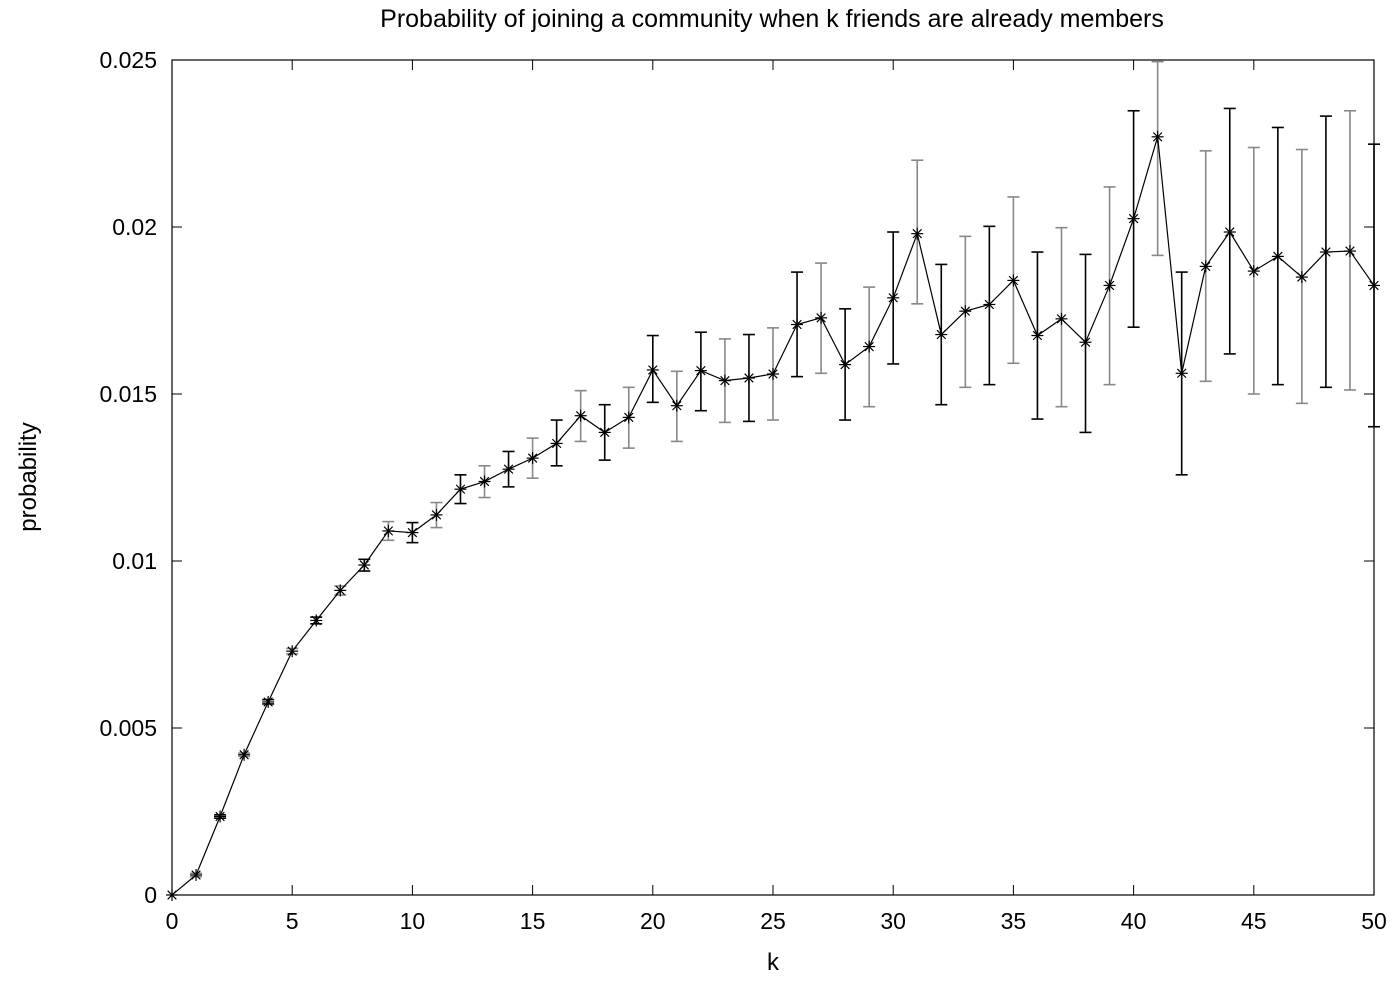 The image size is (1399, 982). Describe the element at coordinates (134, 561) in the screenshot. I see `y-tick-label: 0.01` at that location.